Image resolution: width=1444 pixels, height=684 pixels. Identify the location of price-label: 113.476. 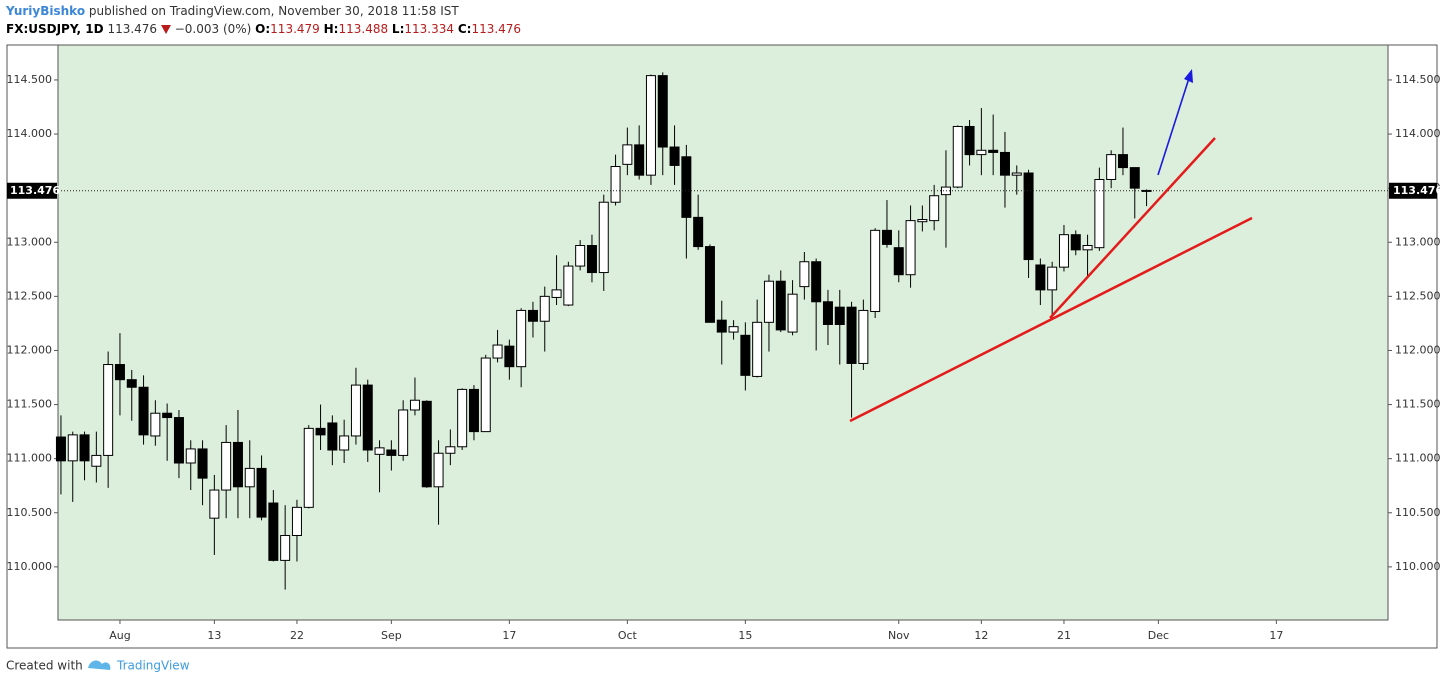
(35, 190).